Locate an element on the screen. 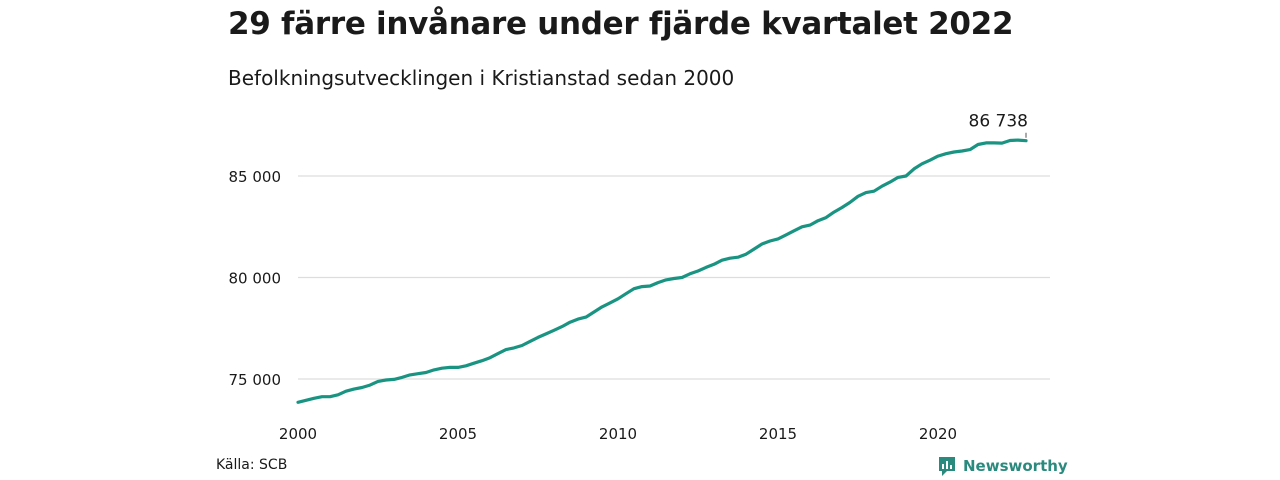  brand-logo: Newsworthy is located at coordinates (1002, 466).